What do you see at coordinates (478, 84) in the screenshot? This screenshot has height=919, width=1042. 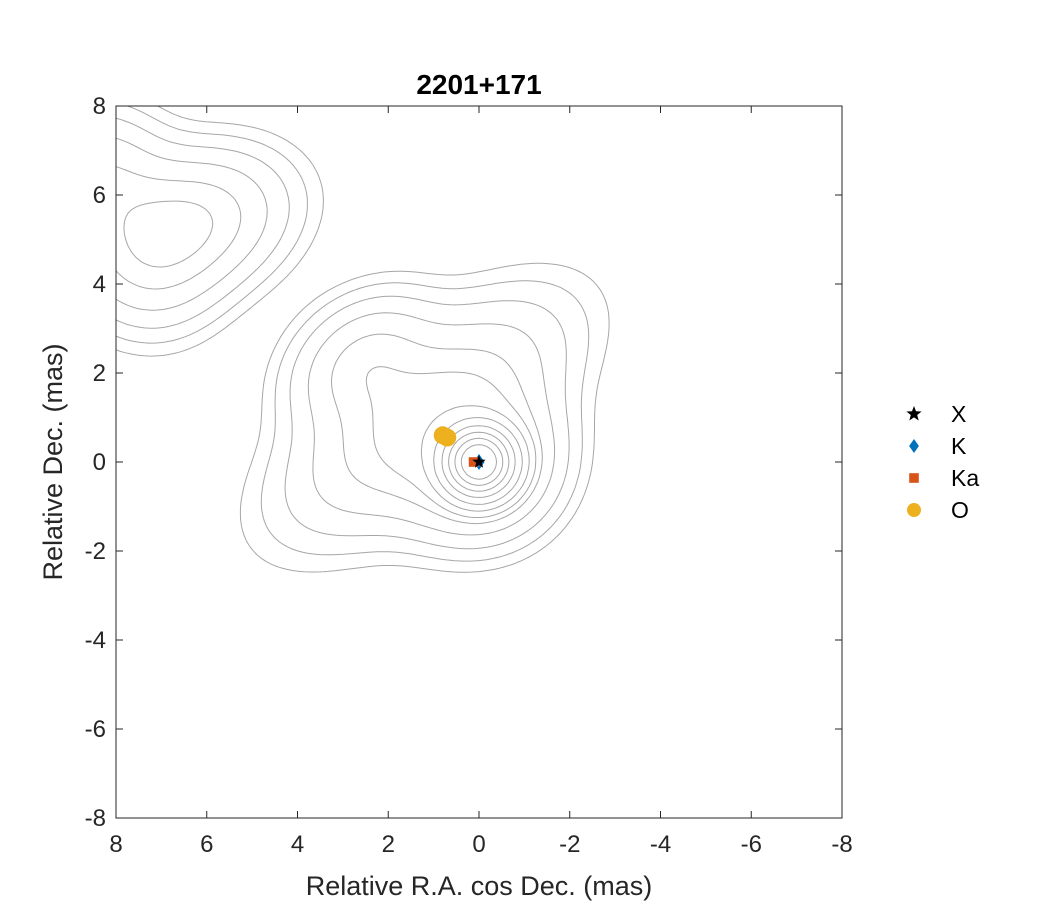 I see `chart-title: 2201+171` at bounding box center [478, 84].